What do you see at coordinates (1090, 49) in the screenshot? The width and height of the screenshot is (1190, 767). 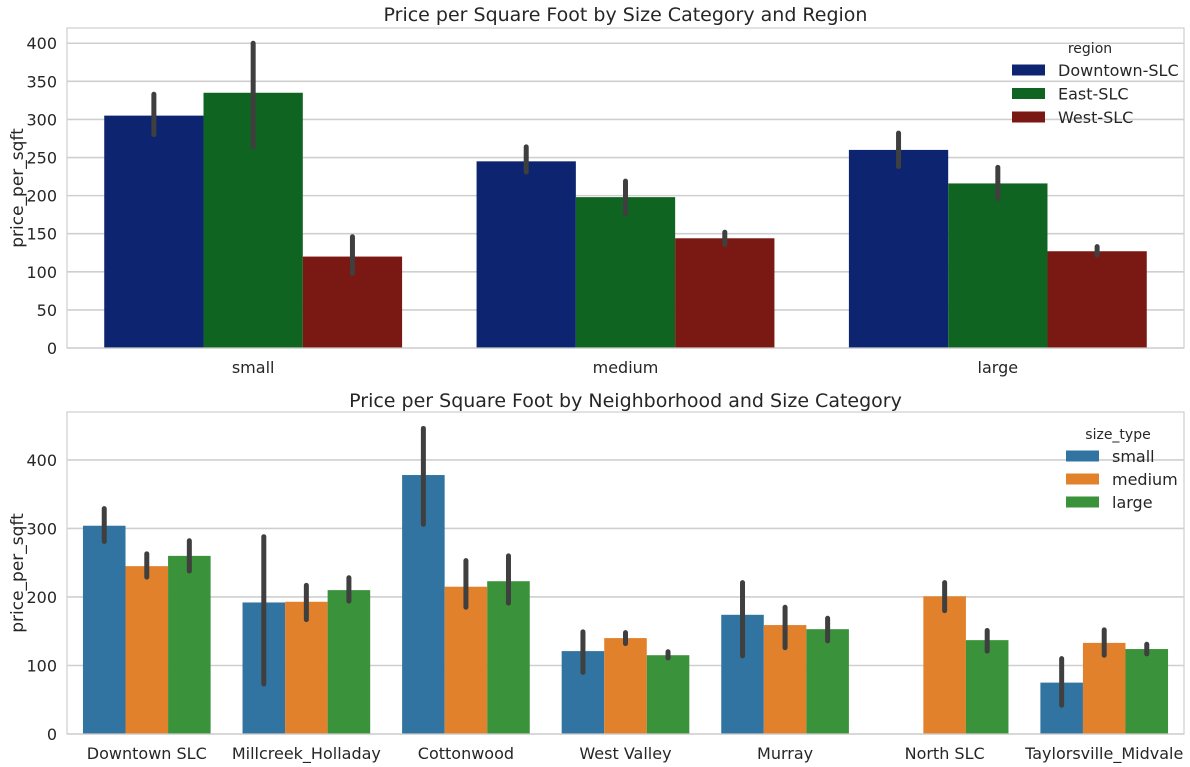 I see `legend-title: region` at bounding box center [1090, 49].